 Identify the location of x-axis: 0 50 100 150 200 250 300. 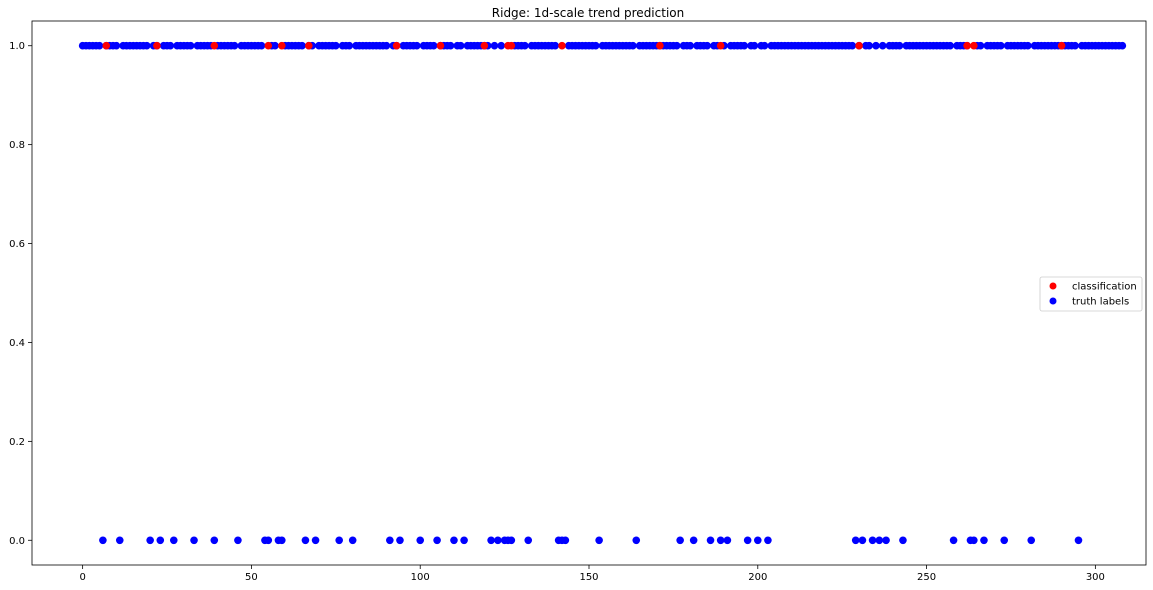
(592, 574).